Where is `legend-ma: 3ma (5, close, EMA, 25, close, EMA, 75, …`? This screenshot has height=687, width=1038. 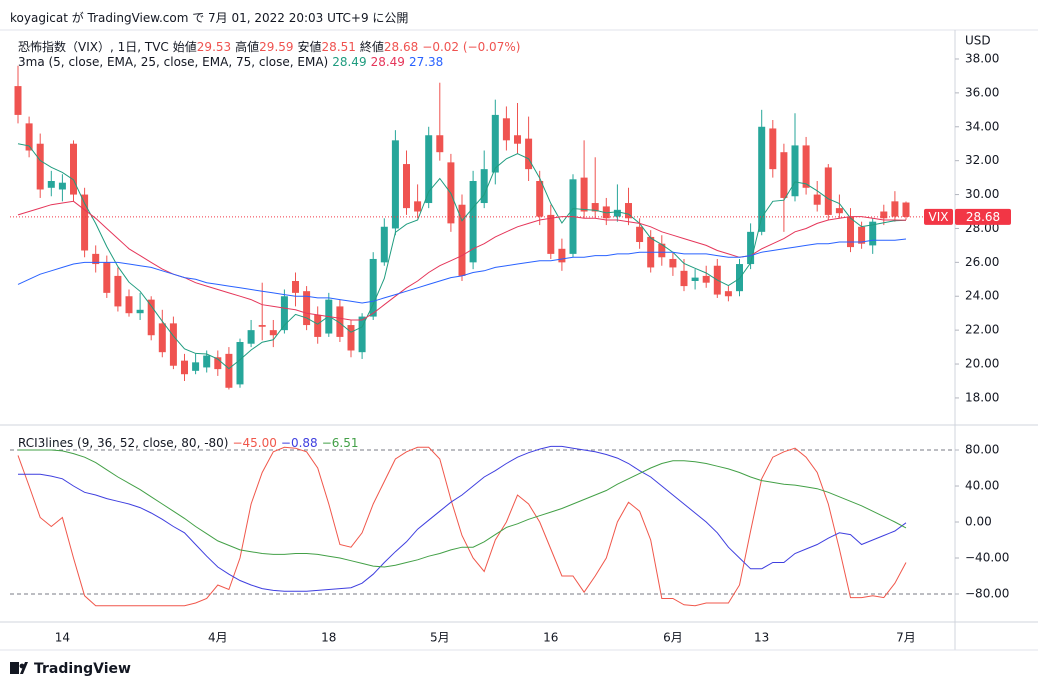
legend-ma: 3ma (5, close, EMA, 25, close, EMA, 75, … is located at coordinates (232, 62).